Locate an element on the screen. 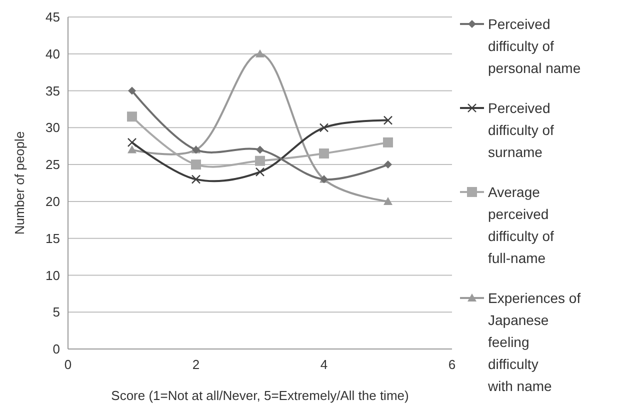 The height and width of the screenshot is (411, 619). y-tick-label: 20 is located at coordinates (53, 201).